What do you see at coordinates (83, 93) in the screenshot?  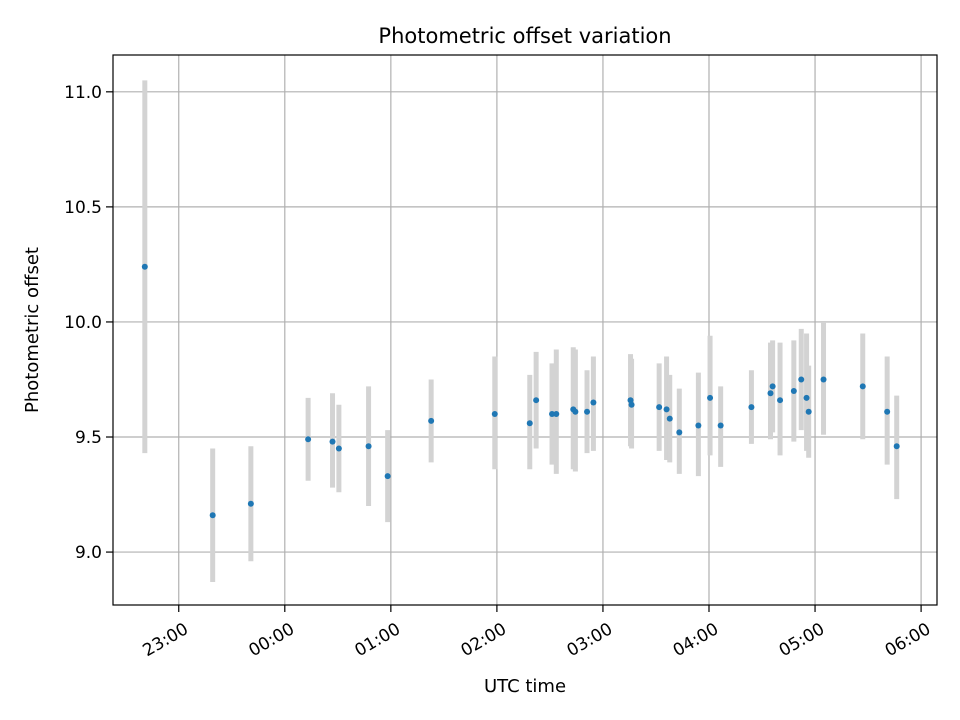 I see `y-tick-label: 11.0` at bounding box center [83, 93].